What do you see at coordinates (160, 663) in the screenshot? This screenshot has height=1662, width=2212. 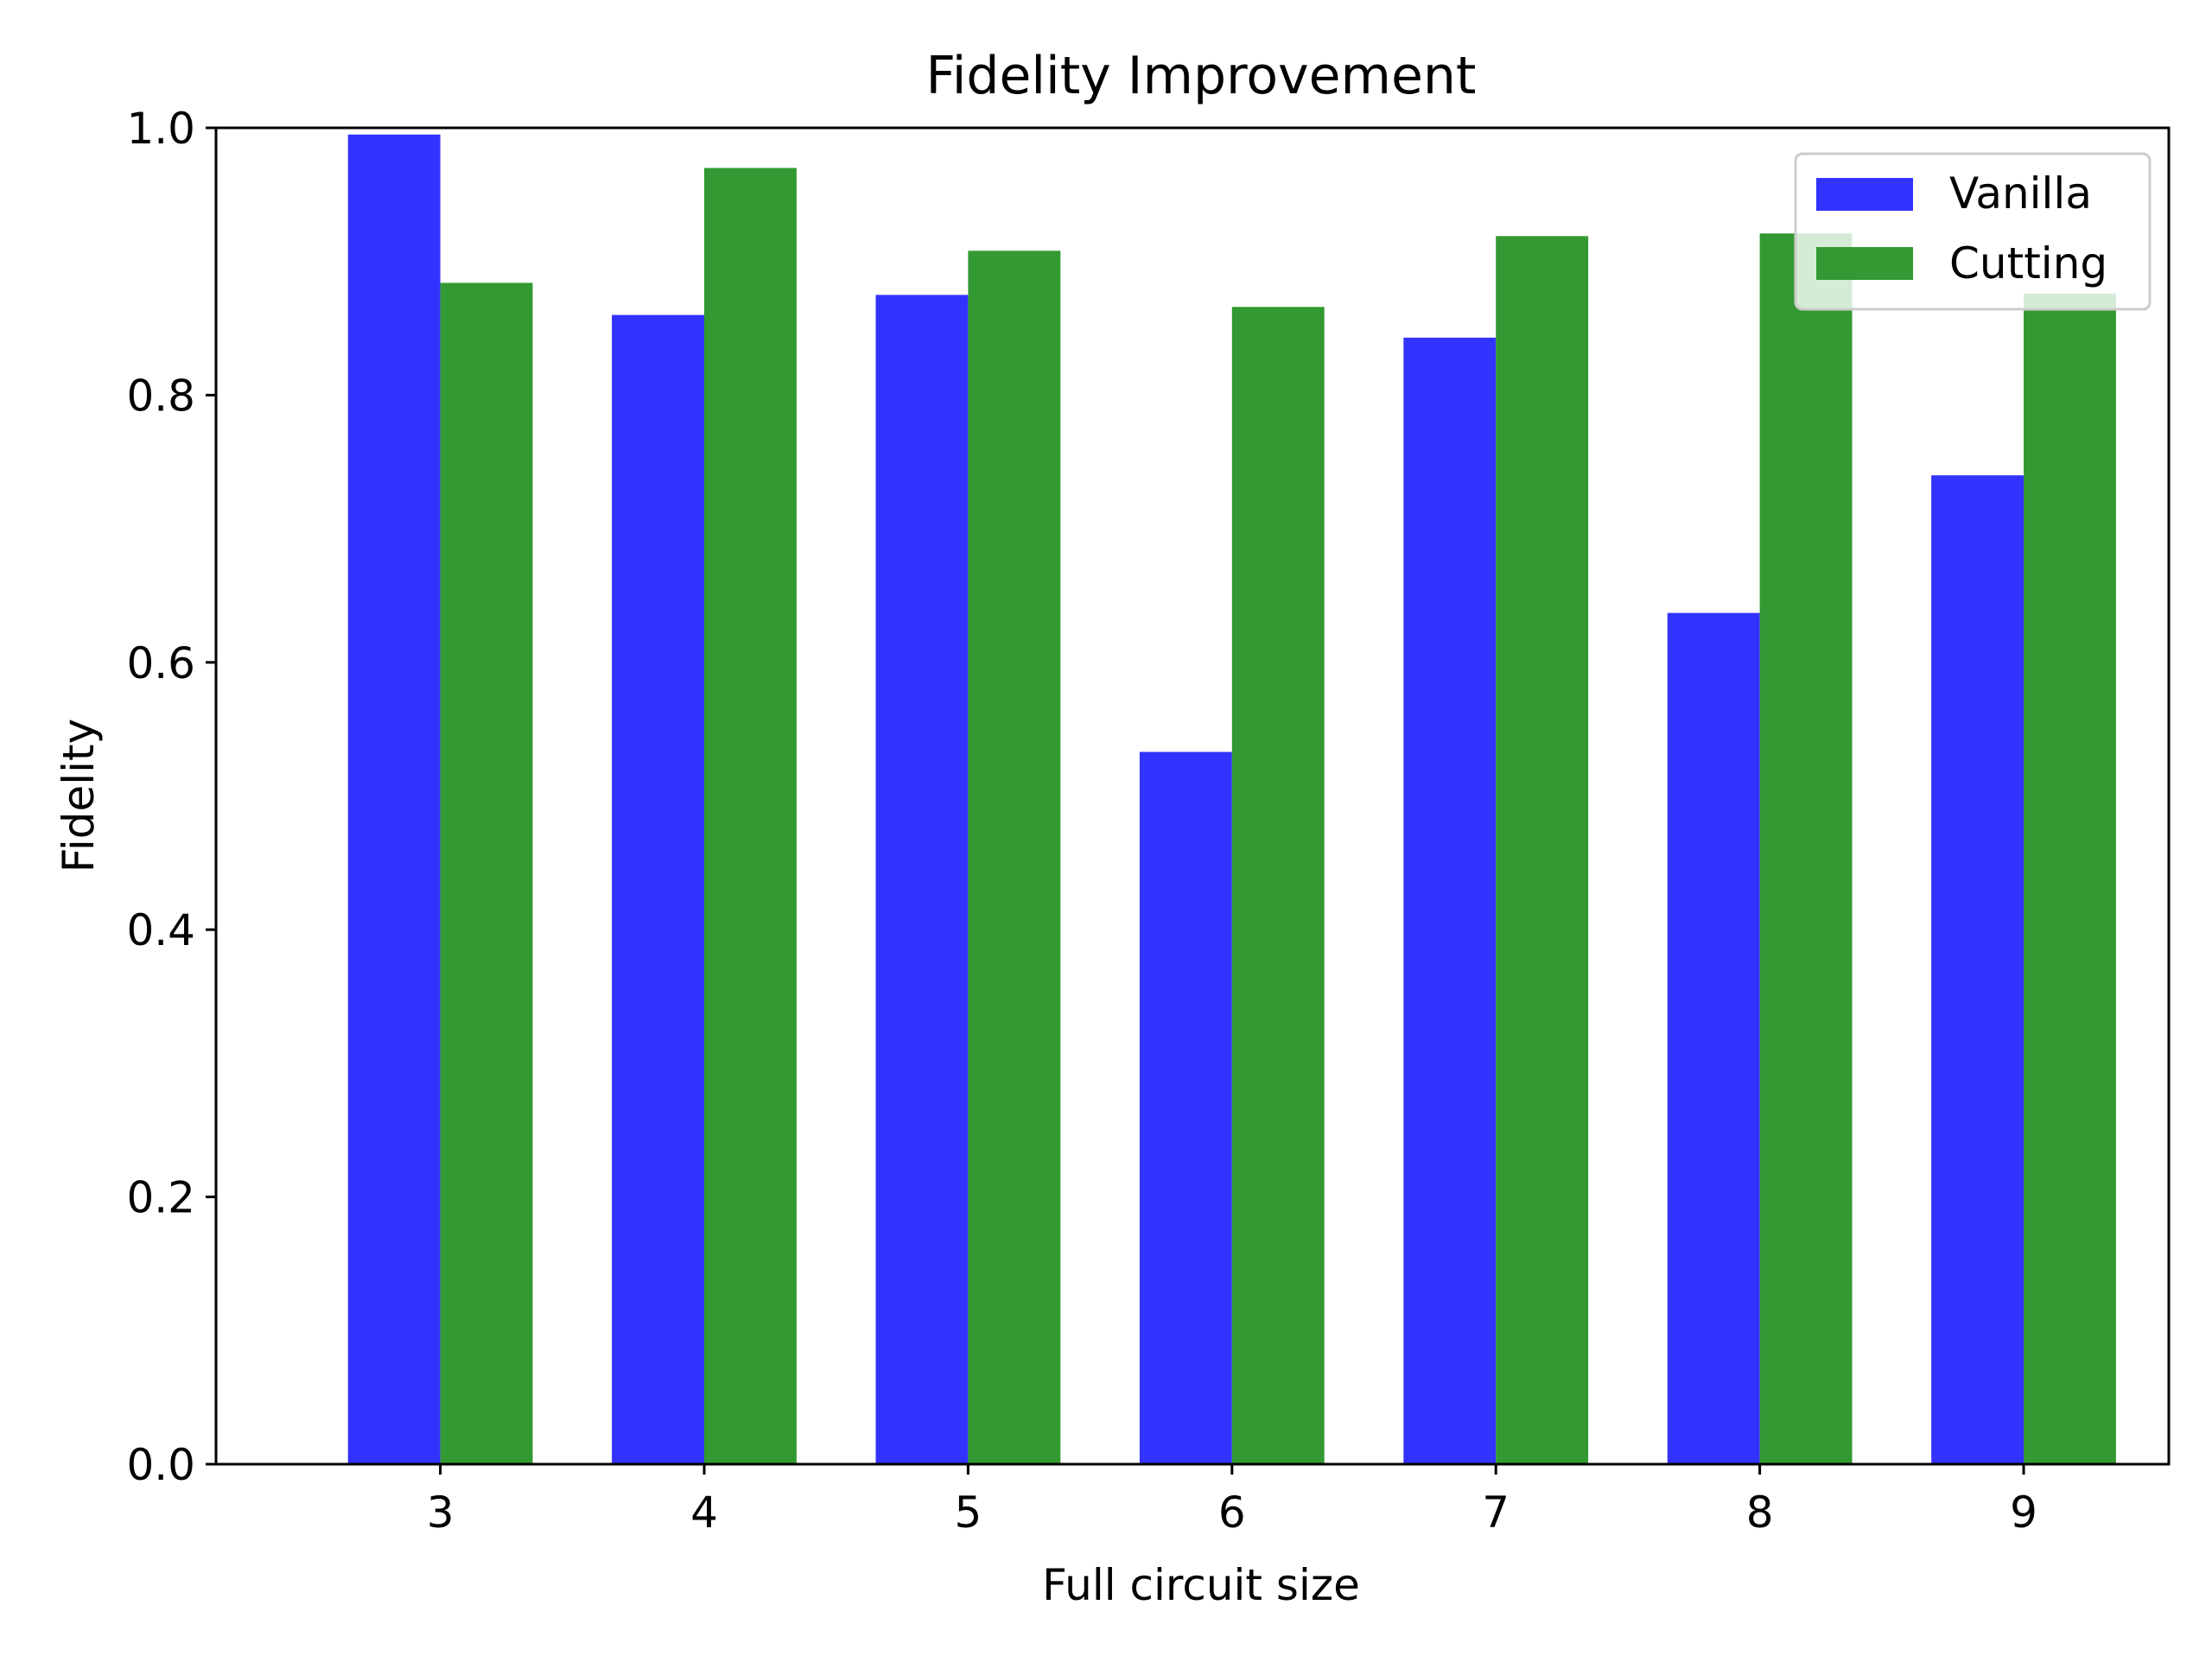 I see `y-tick-label: 0.6` at bounding box center [160, 663].